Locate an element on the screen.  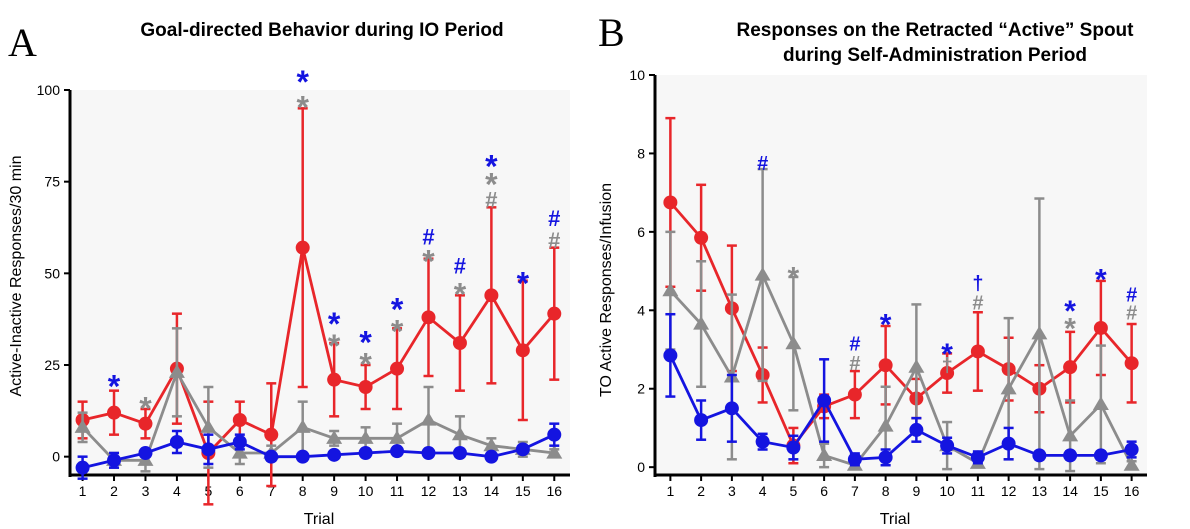
y-axis-label-b: TO Active Responses/Infusion is located at coordinates (606, 290).